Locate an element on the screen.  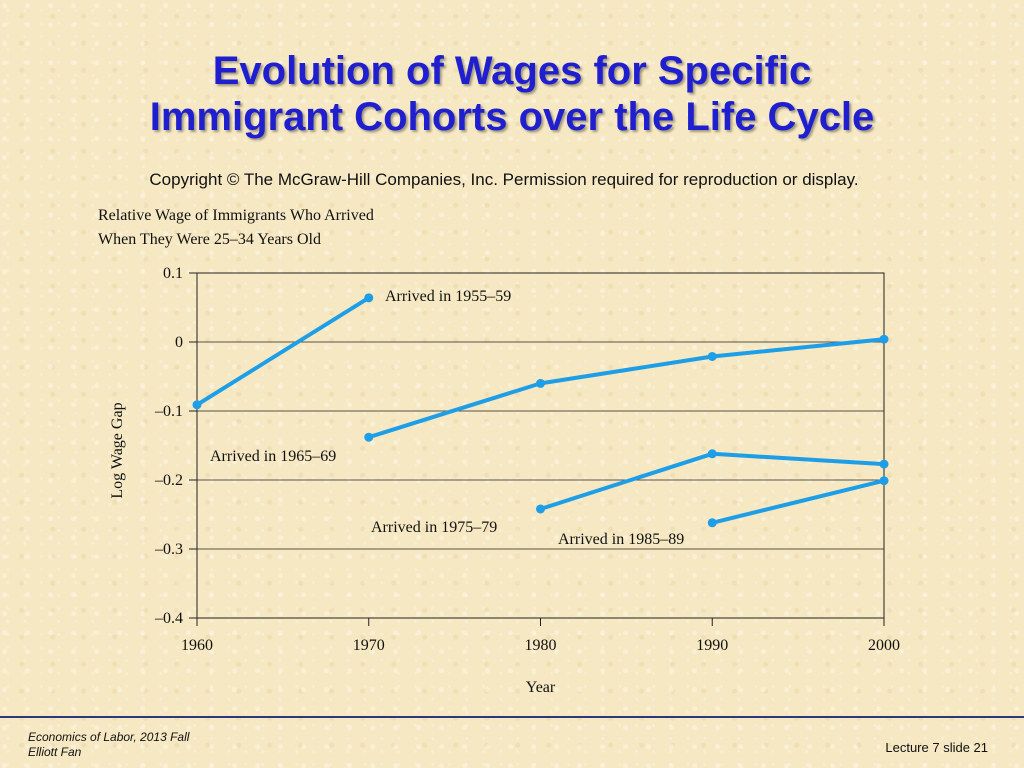
series-cohort-4: Arrived in 1985–89 is located at coordinates (723, 512).